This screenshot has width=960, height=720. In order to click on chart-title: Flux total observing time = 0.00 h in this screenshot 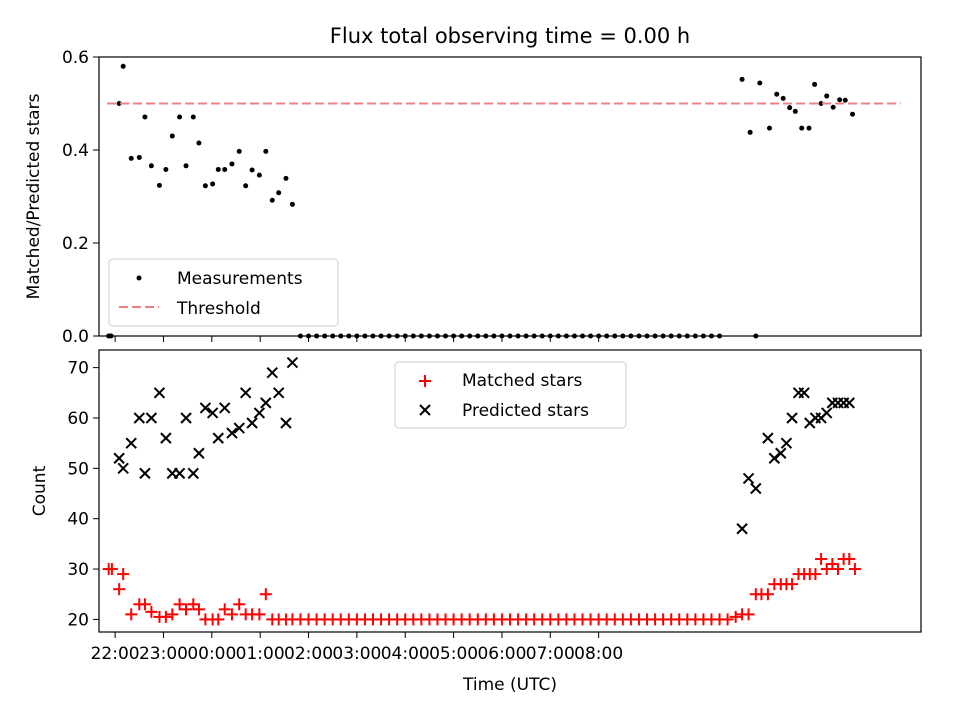, I will do `click(510, 36)`.